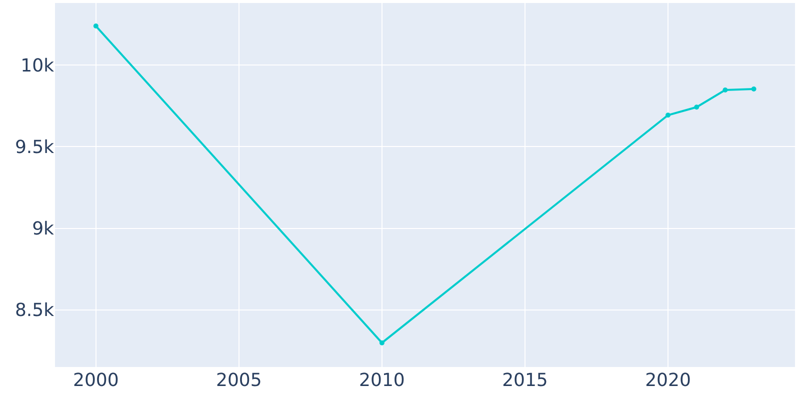 The height and width of the screenshot is (400, 800). Describe the element at coordinates (37, 65) in the screenshot. I see `y-tick-label: 10k` at that location.